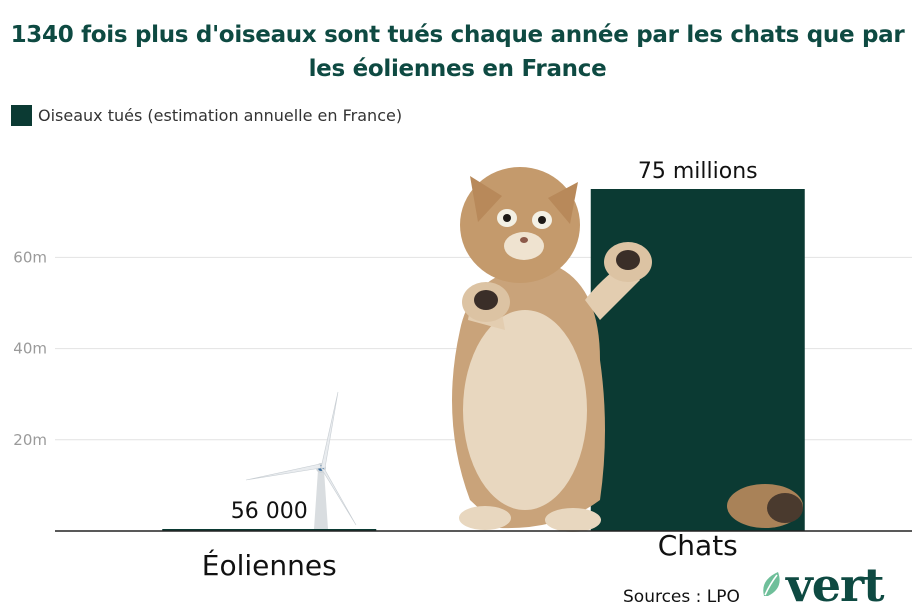 The image size is (915, 613). What do you see at coordinates (771, 584) in the screenshot?
I see `leaf-icon` at bounding box center [771, 584].